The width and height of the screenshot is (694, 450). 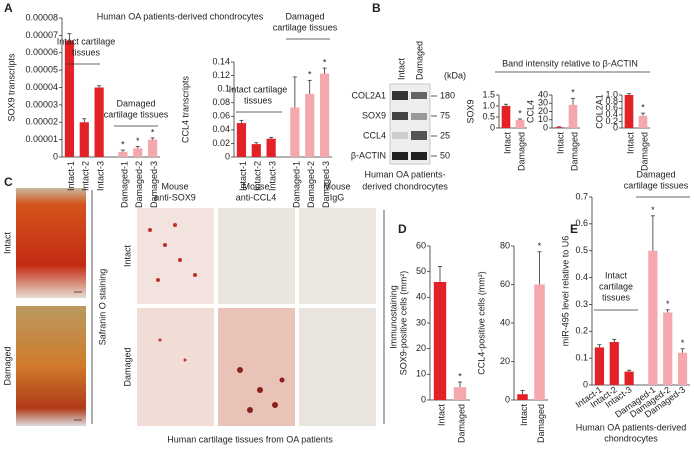 I want to click on caption: Human OA patients-, so click(x=404, y=174).